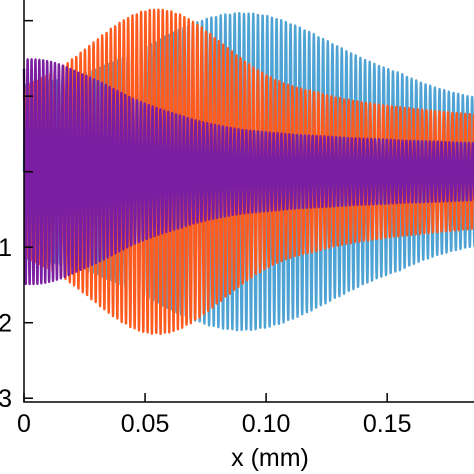 The height and width of the screenshot is (474, 474). I want to click on y-tick-label-1: 2, so click(6, 324).